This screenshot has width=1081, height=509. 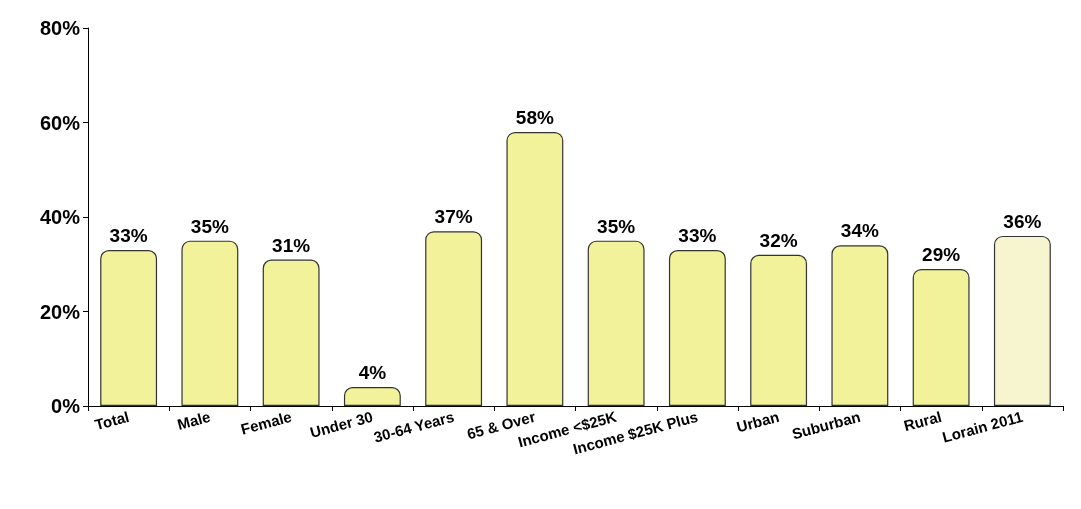 What do you see at coordinates (266, 422) in the screenshot?
I see `x-tick-label: Female` at bounding box center [266, 422].